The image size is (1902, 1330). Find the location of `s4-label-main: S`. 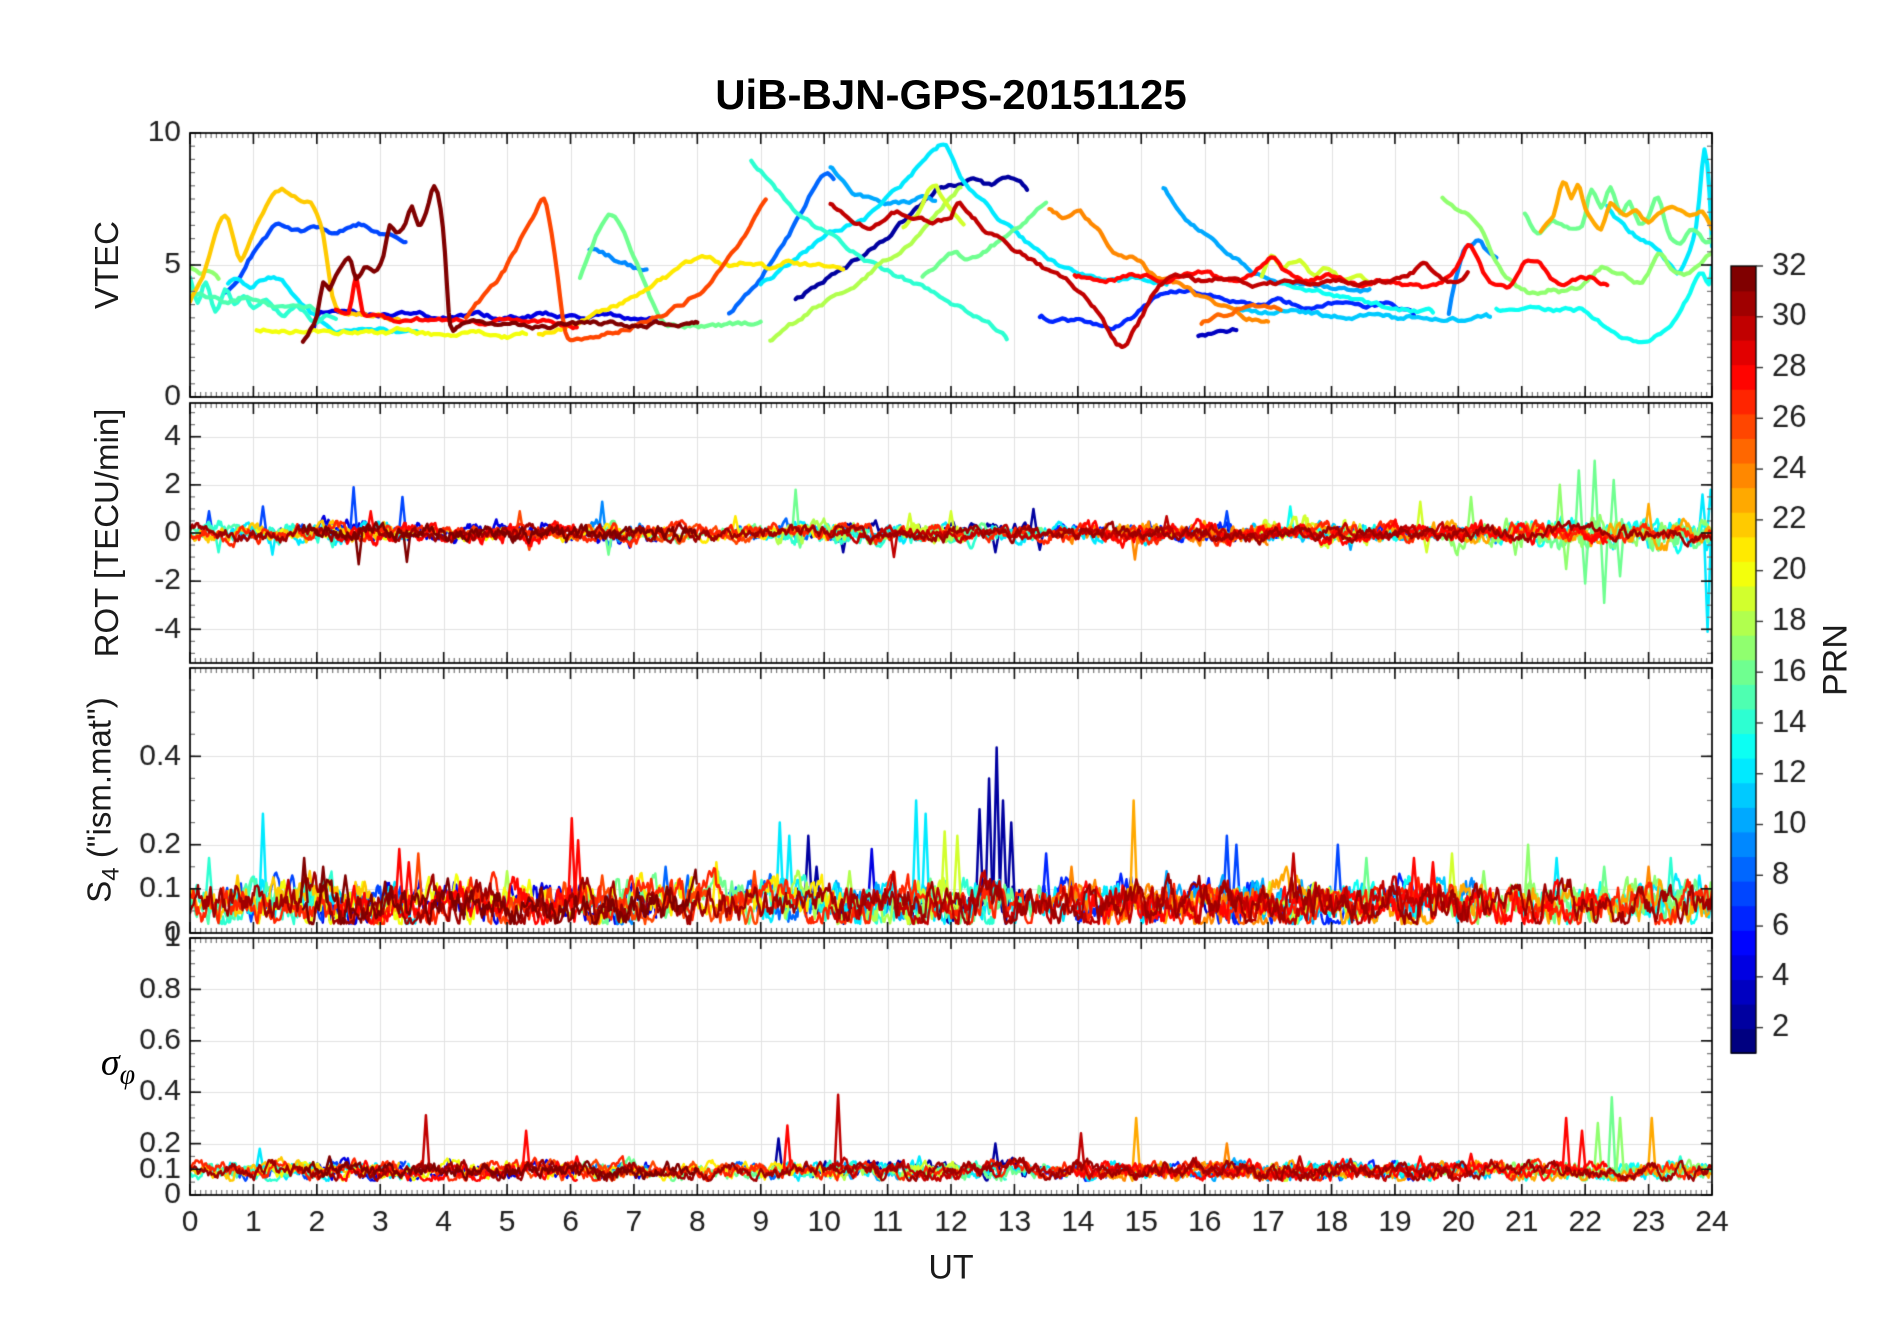

s4-label-main: S is located at coordinates (99, 891).